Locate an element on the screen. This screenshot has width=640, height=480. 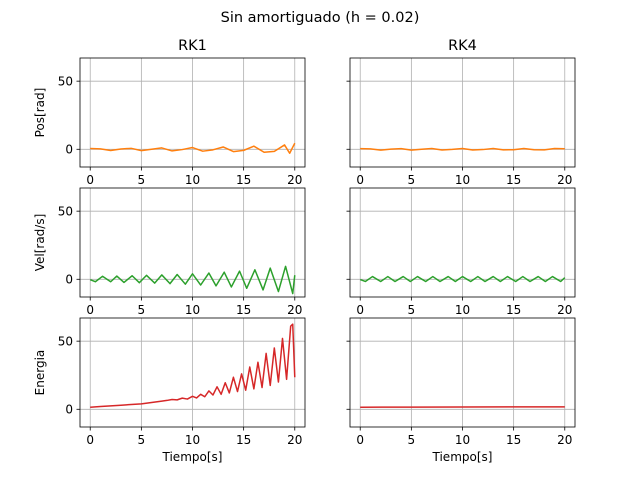
subplot-energy-rk1: 0 5 10 15 20 0 50 Energia Tiempo[s] is located at coordinates (169, 390).